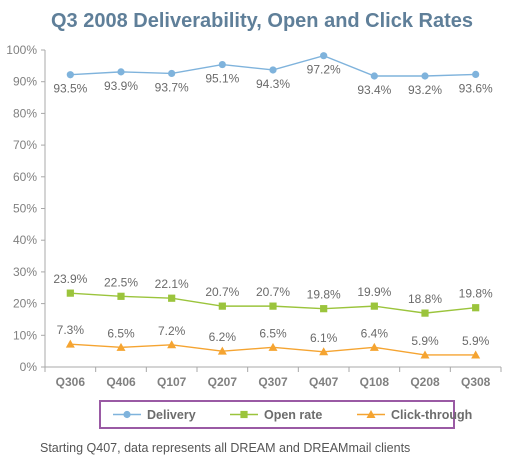 This screenshot has width=515, height=469. Describe the element at coordinates (293, 415) in the screenshot. I see `legend-label-open-rate: Open rate` at that location.